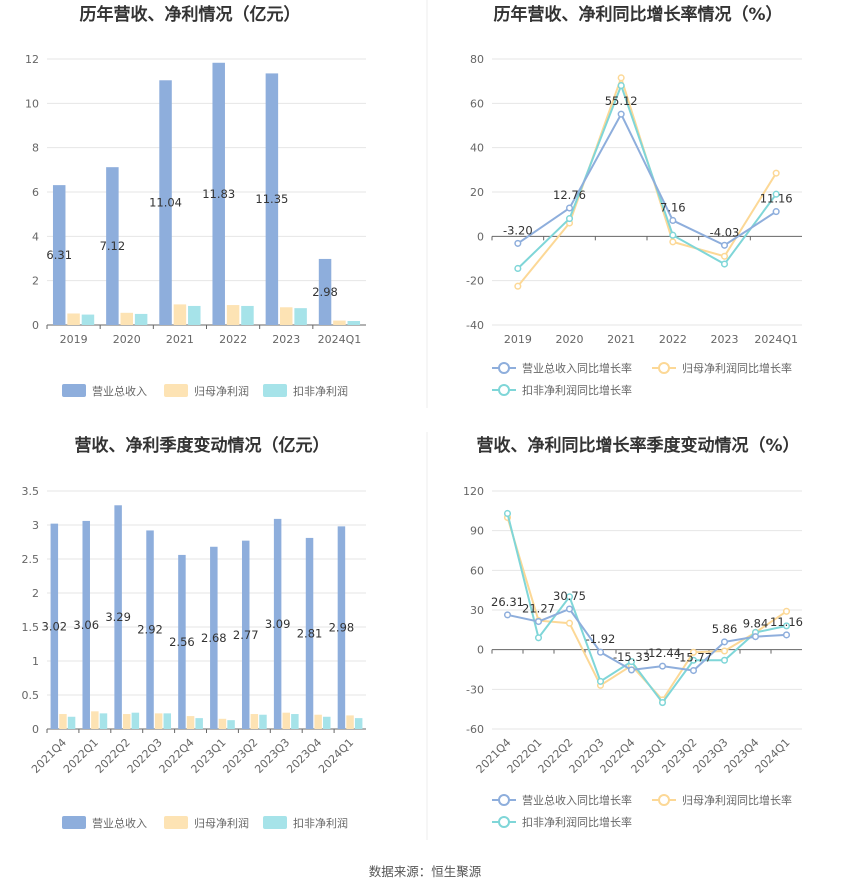  What do you see at coordinates (202, 445) in the screenshot?
I see `chart-title: 营收、净利季度变动情况（亿元）` at bounding box center [202, 445].